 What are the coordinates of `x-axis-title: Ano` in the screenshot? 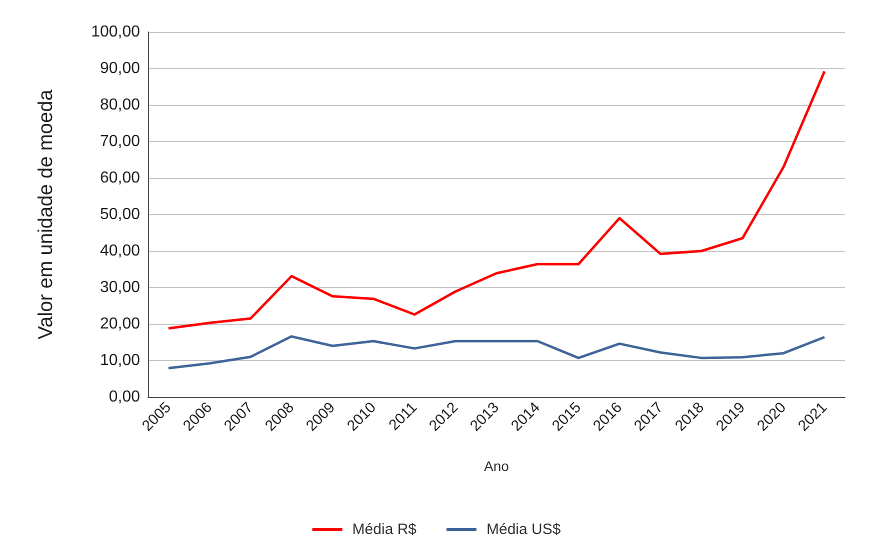 It's located at (497, 466).